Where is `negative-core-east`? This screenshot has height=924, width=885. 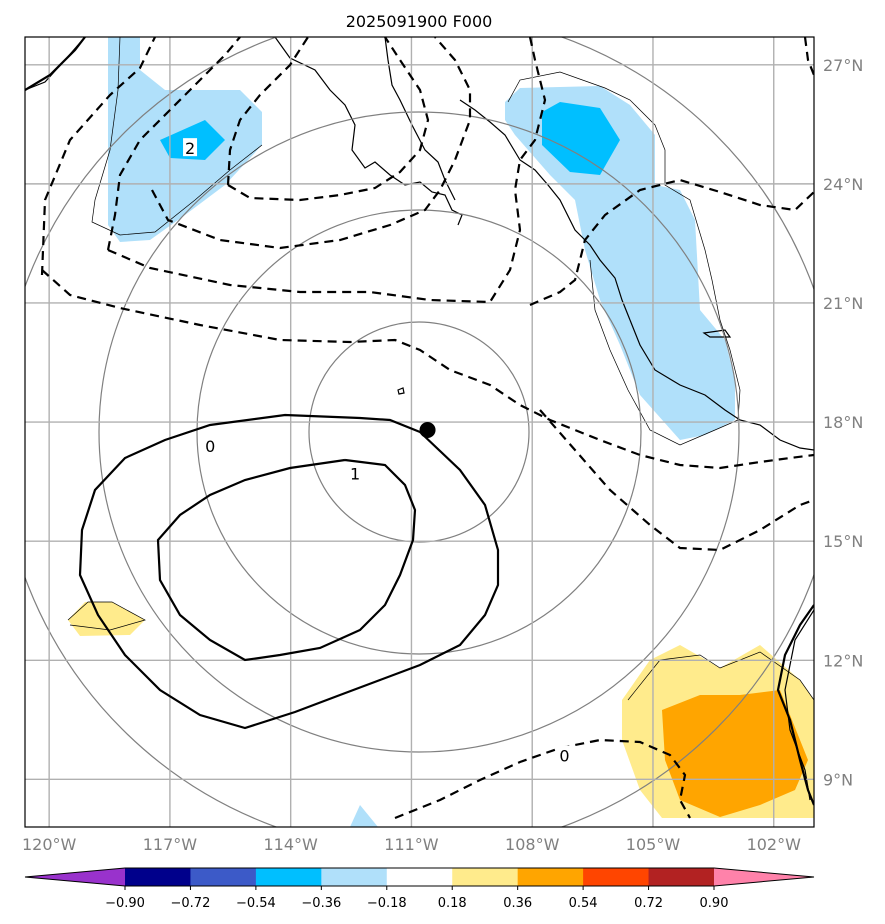
negative-core-east is located at coordinates (581, 138).